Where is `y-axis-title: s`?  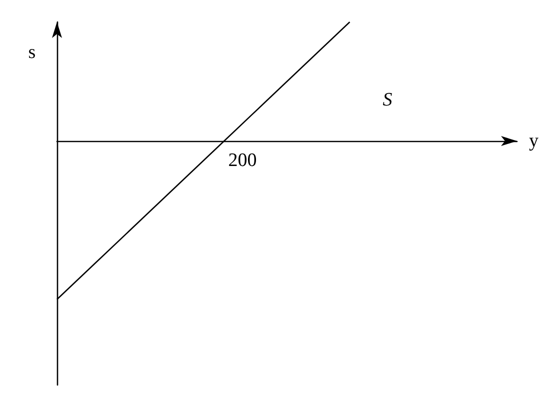 y-axis-title: s is located at coordinates (32, 52).